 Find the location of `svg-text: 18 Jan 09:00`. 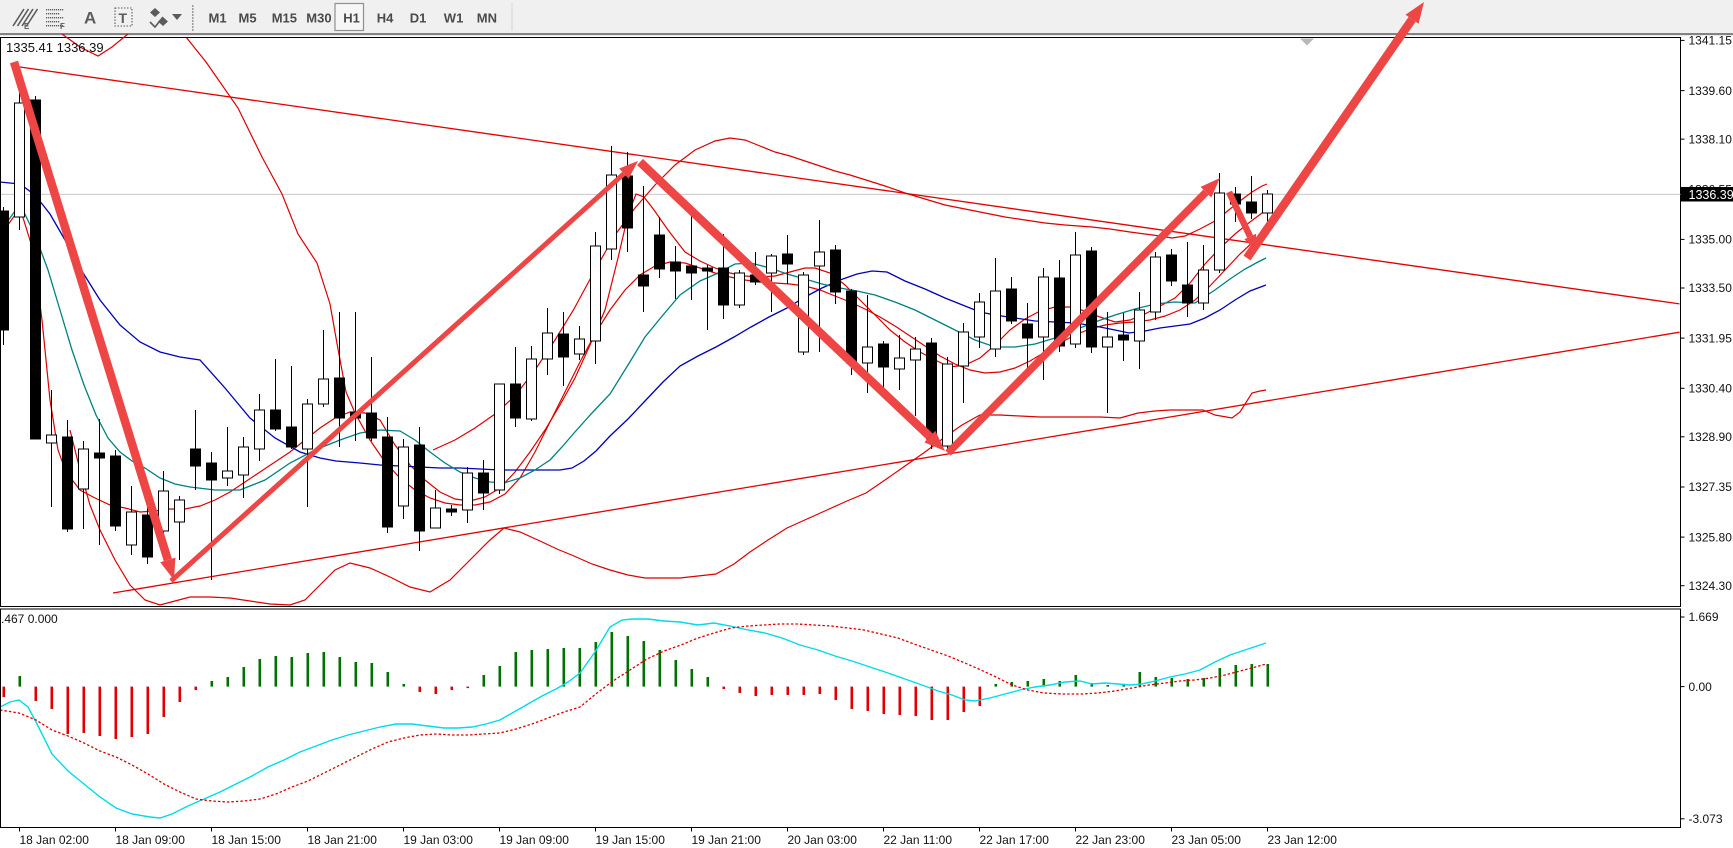

svg-text: 18 Jan 09:00 is located at coordinates (151, 840).